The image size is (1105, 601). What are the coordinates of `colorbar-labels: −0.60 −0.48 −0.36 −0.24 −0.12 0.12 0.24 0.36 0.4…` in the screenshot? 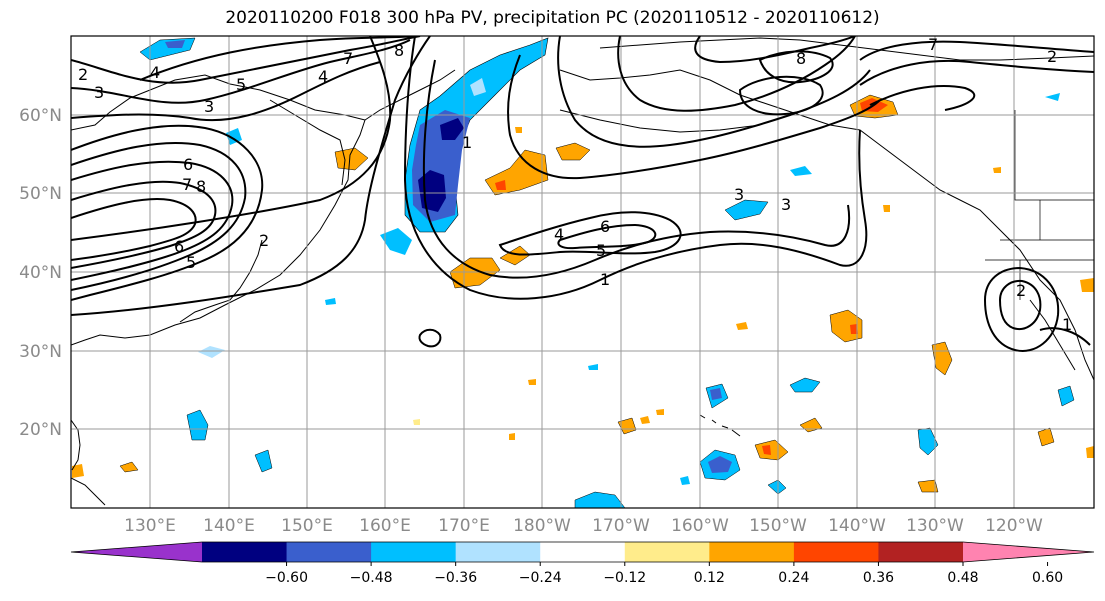 It's located at (664, 574).